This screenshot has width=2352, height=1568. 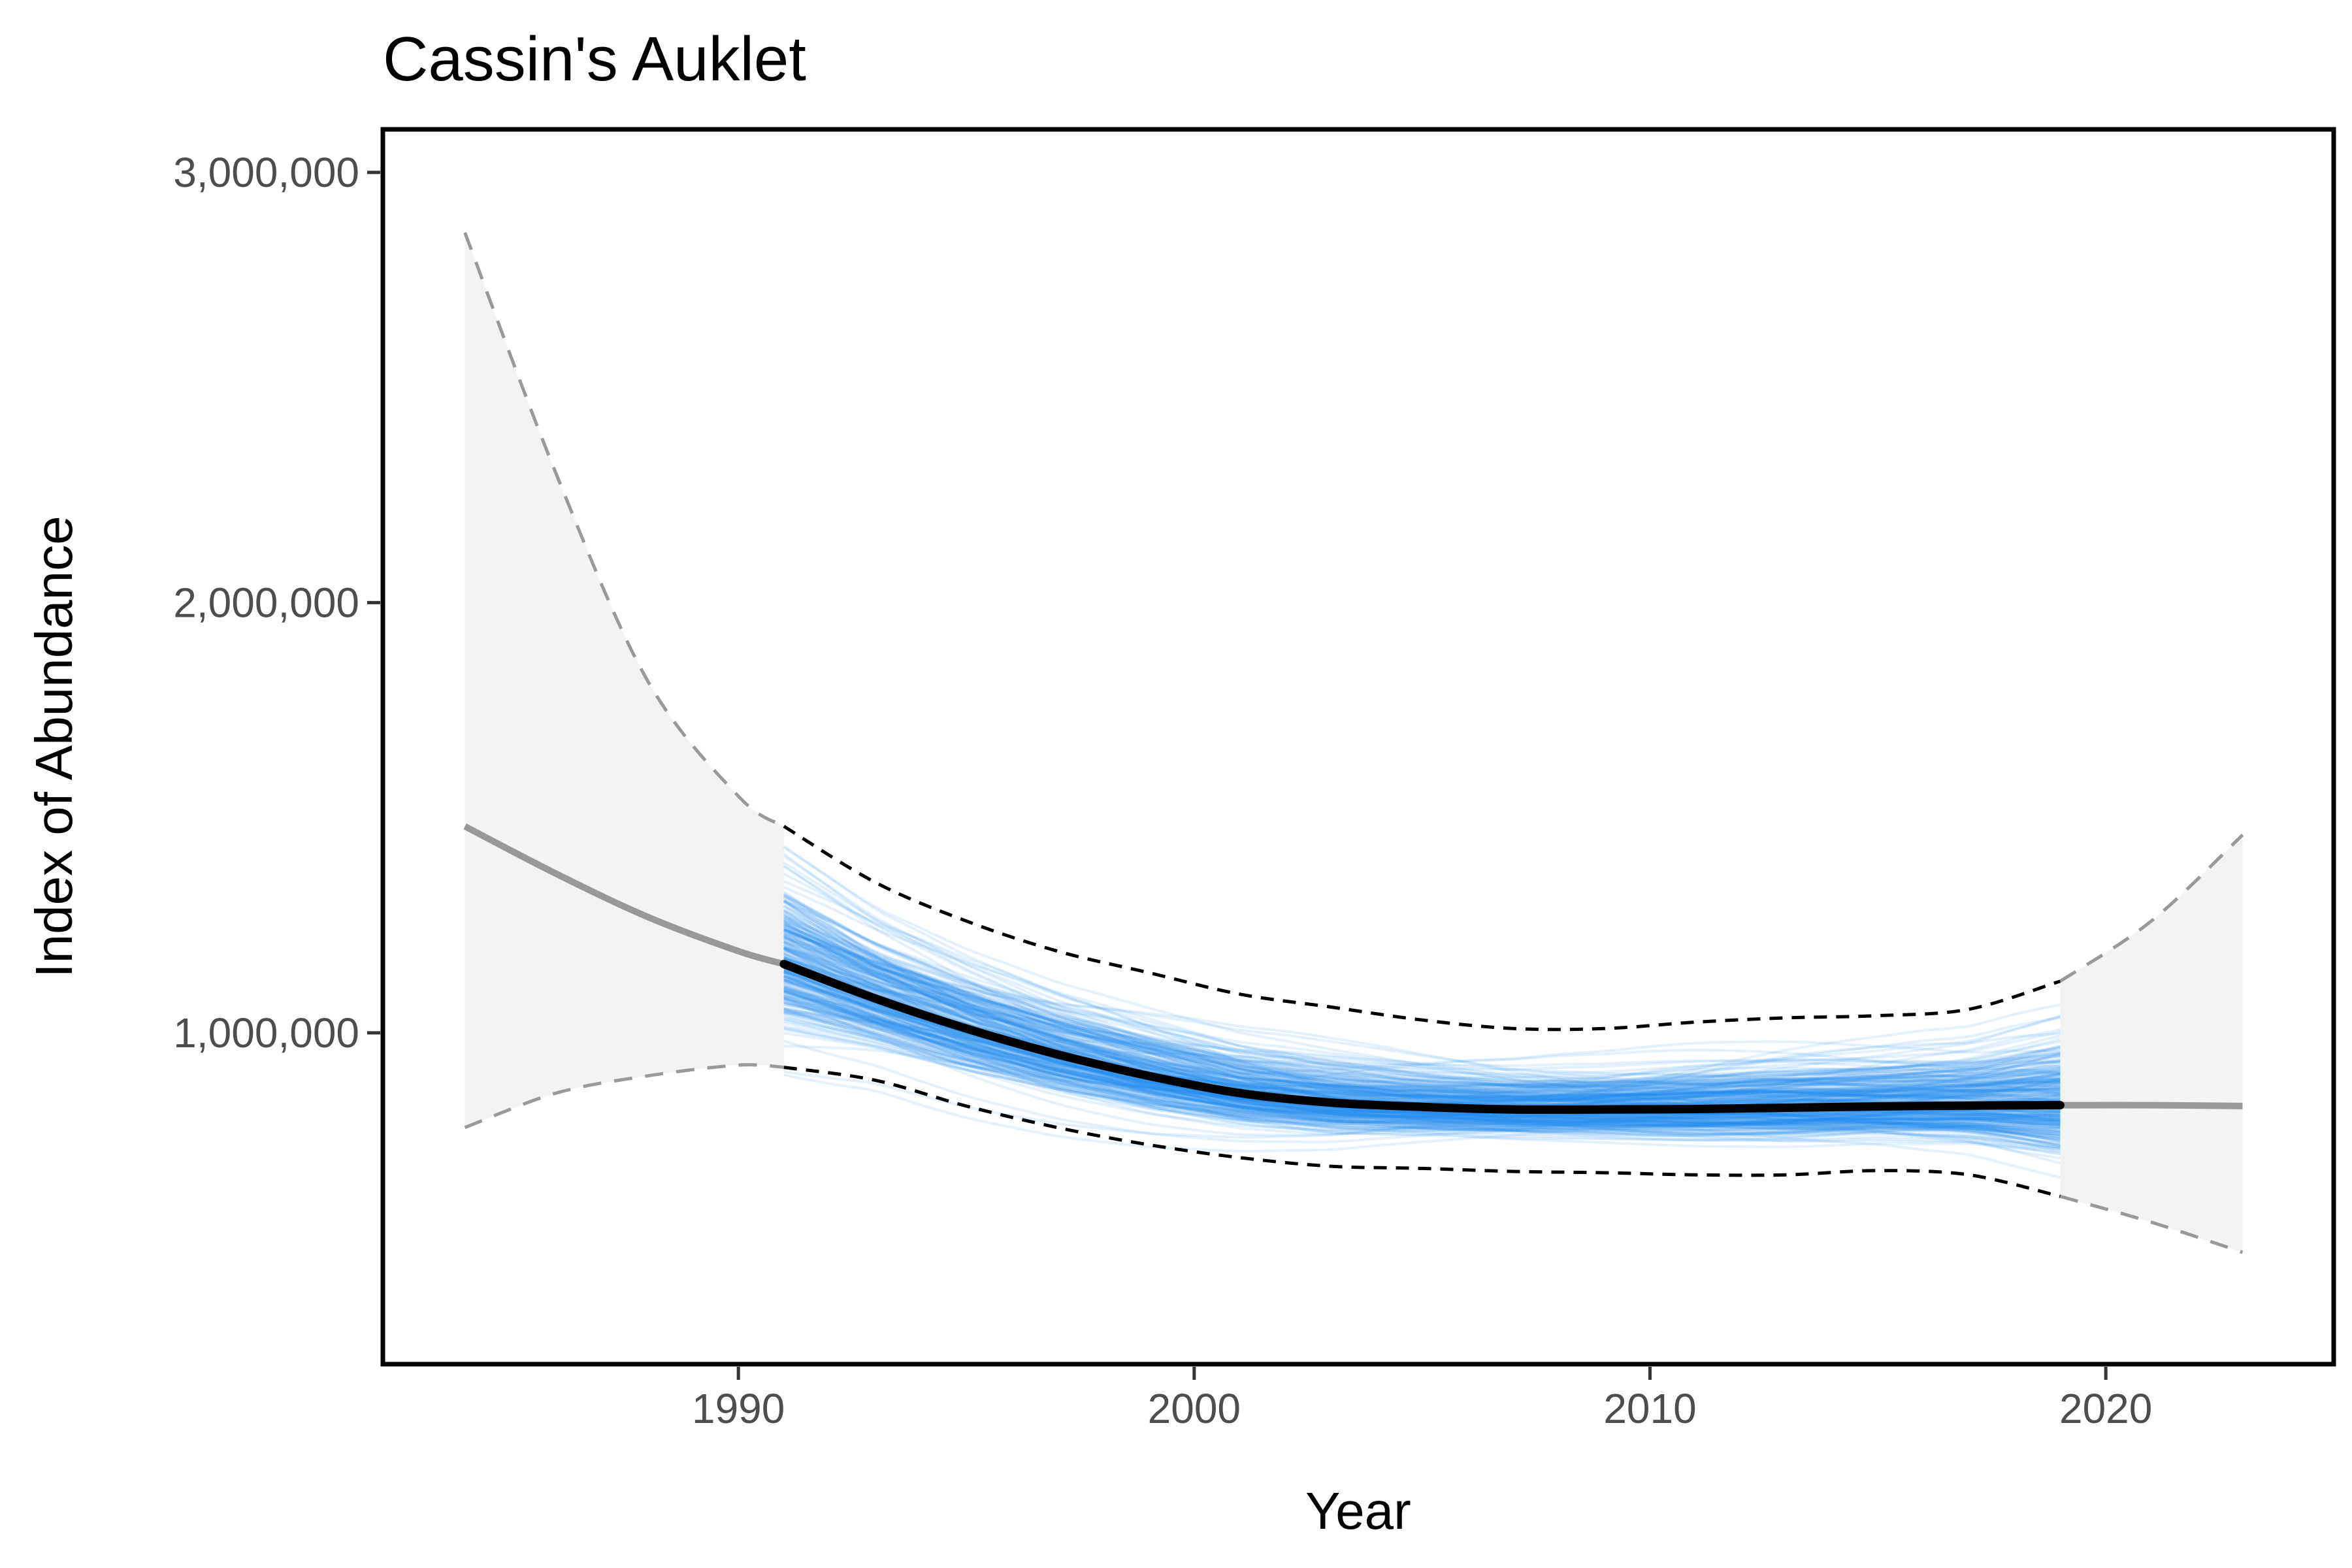 What do you see at coordinates (266, 1032) in the screenshot?
I see `y-tick-label: 1,000,000` at bounding box center [266, 1032].